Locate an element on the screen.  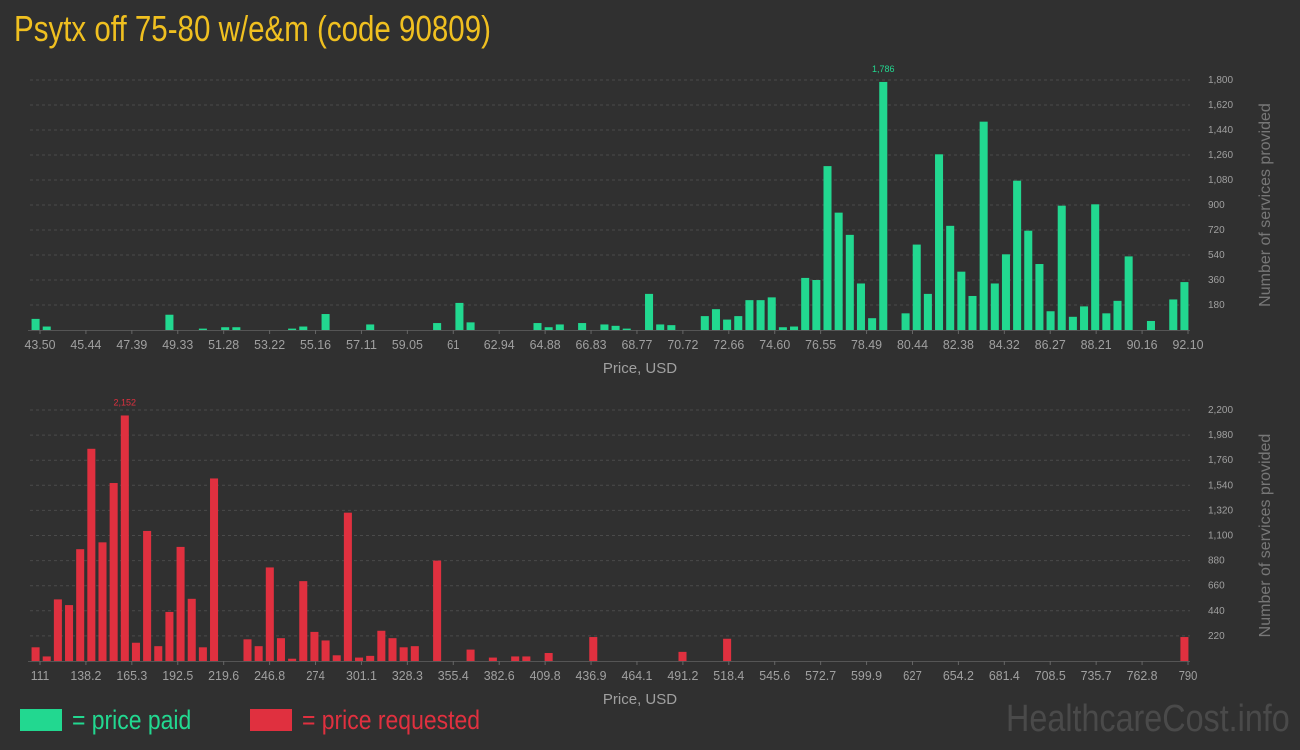
legend-requested: = price requested is located at coordinates (380, 720).